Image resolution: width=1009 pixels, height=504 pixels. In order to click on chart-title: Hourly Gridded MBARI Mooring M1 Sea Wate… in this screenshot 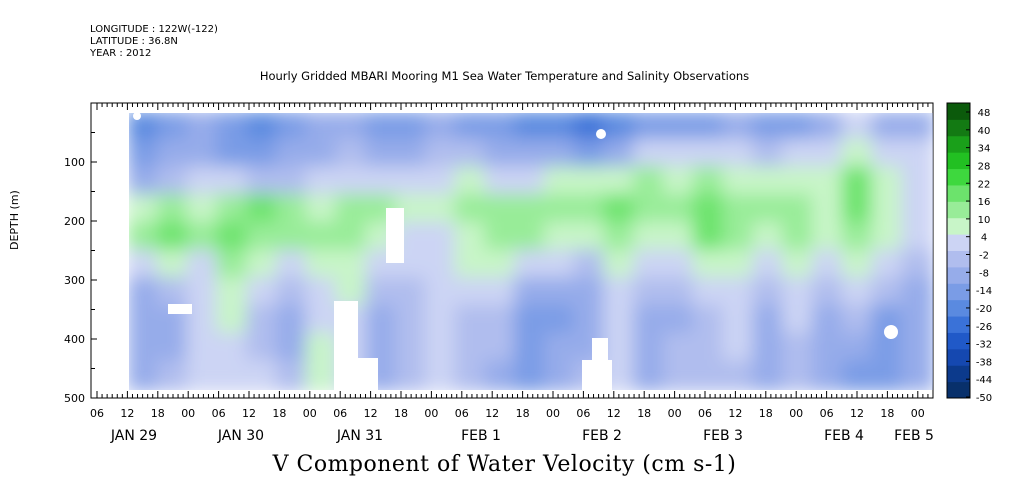, I will do `click(504, 76)`.